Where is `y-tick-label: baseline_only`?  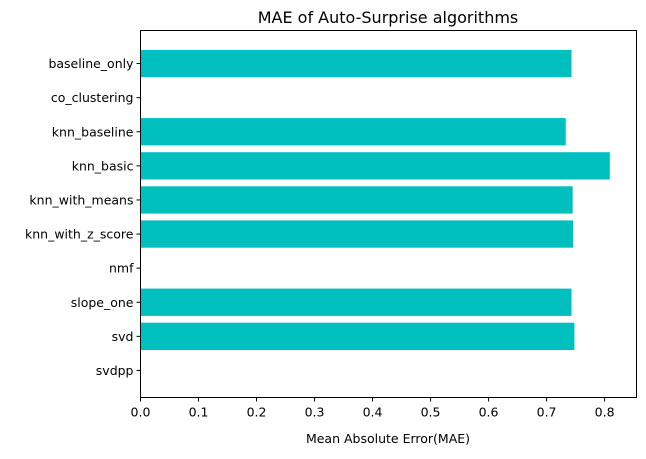
y-tick-label: baseline_only is located at coordinates (91, 63).